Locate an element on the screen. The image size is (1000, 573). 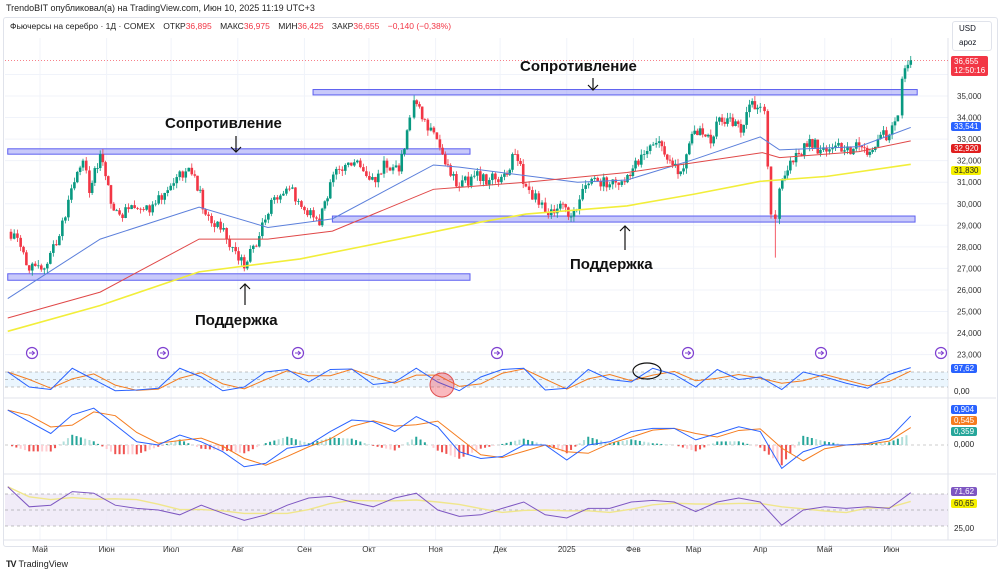
time-tick-label: Авг is located at coordinates (238, 549).